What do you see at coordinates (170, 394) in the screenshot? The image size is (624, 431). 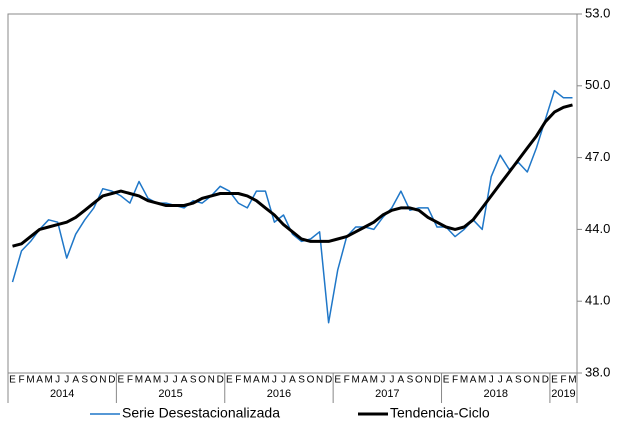 I see `year-label: 2015` at bounding box center [170, 394].